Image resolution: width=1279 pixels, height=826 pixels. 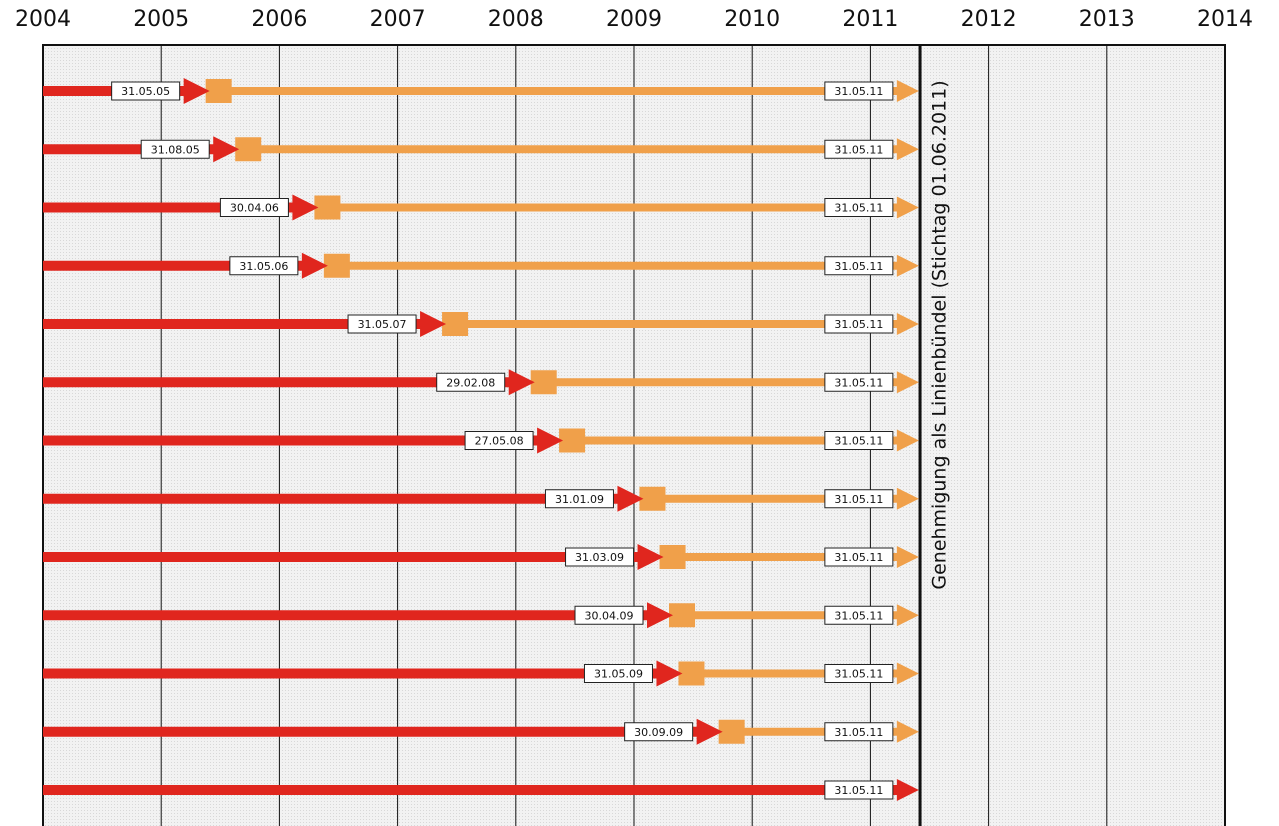 What do you see at coordinates (920, 435) in the screenshot?
I see `annotation-line` at bounding box center [920, 435].